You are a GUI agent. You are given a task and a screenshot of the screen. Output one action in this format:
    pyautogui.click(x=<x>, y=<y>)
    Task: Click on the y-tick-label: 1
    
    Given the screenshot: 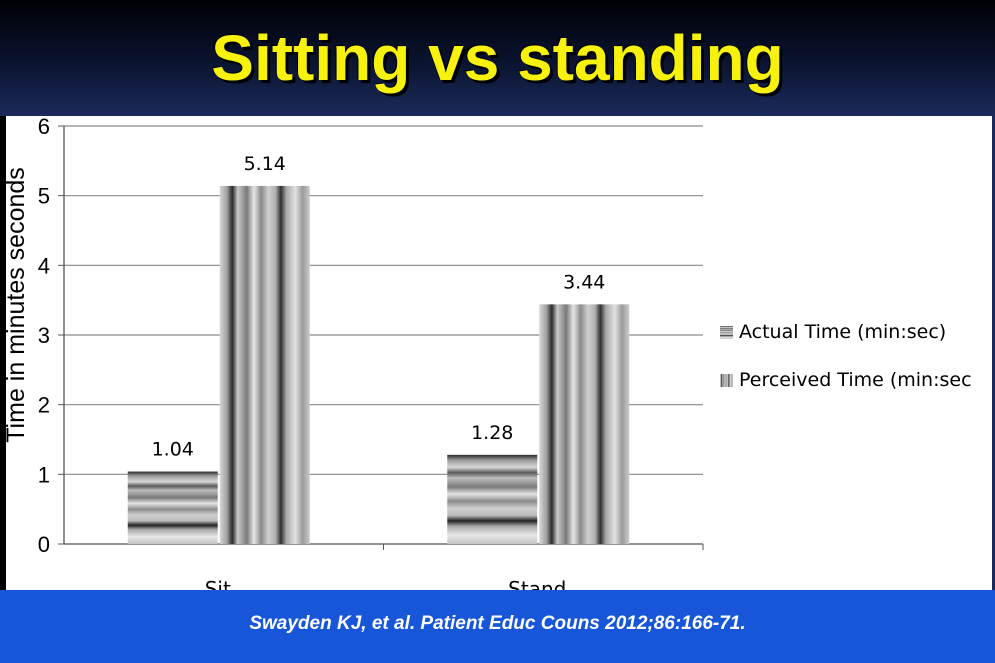 What is the action you would take?
    pyautogui.click(x=44, y=474)
    